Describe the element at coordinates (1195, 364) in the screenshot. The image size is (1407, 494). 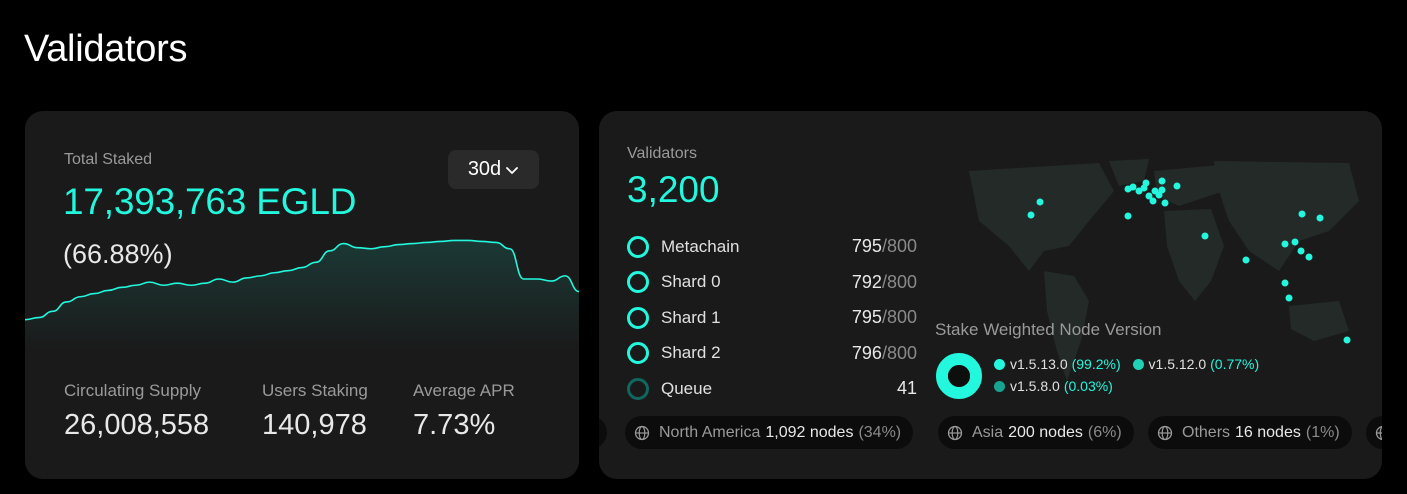
I see `legend-item: v1.5.12.0 (0.77%)` at that location.